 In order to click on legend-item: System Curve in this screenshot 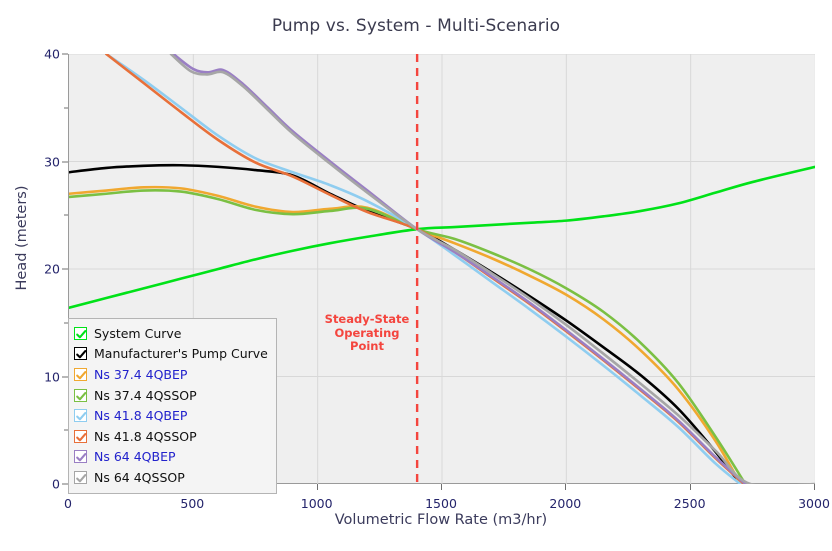, I will do `click(171, 333)`.